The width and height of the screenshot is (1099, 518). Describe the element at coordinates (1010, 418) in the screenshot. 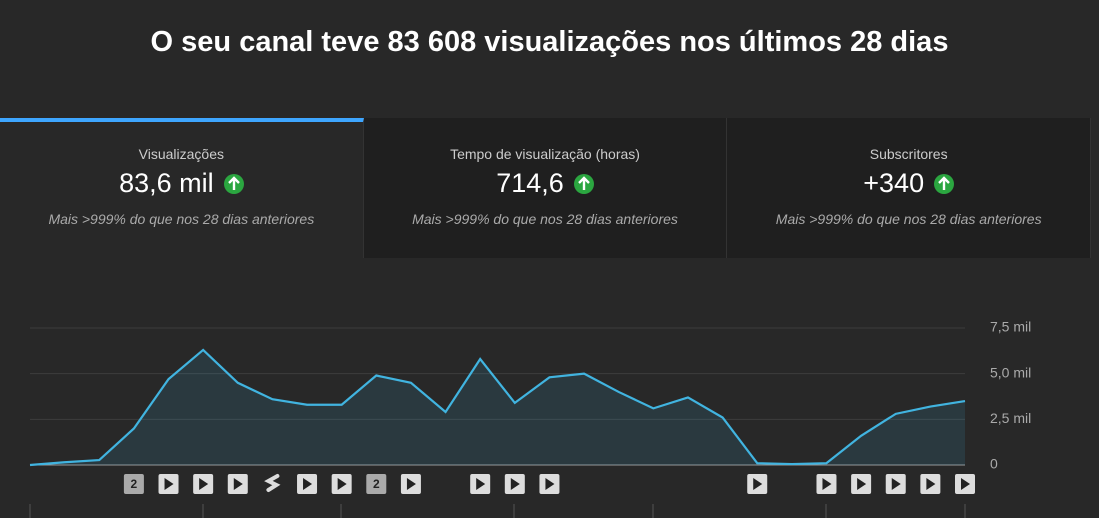

I see `y-tick-label: 2,5 mil` at that location.